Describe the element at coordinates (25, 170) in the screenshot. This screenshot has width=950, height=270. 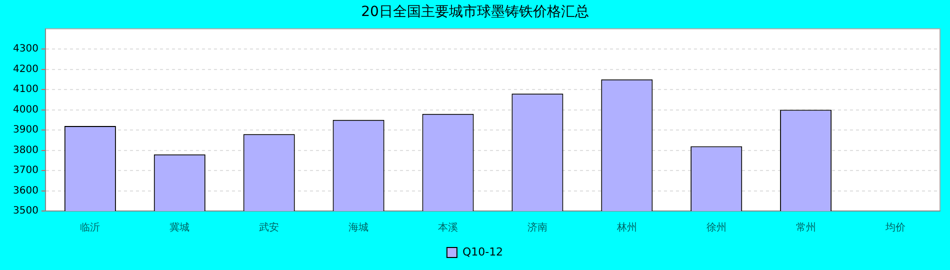
I see `y-tick-label: 3700` at that location.